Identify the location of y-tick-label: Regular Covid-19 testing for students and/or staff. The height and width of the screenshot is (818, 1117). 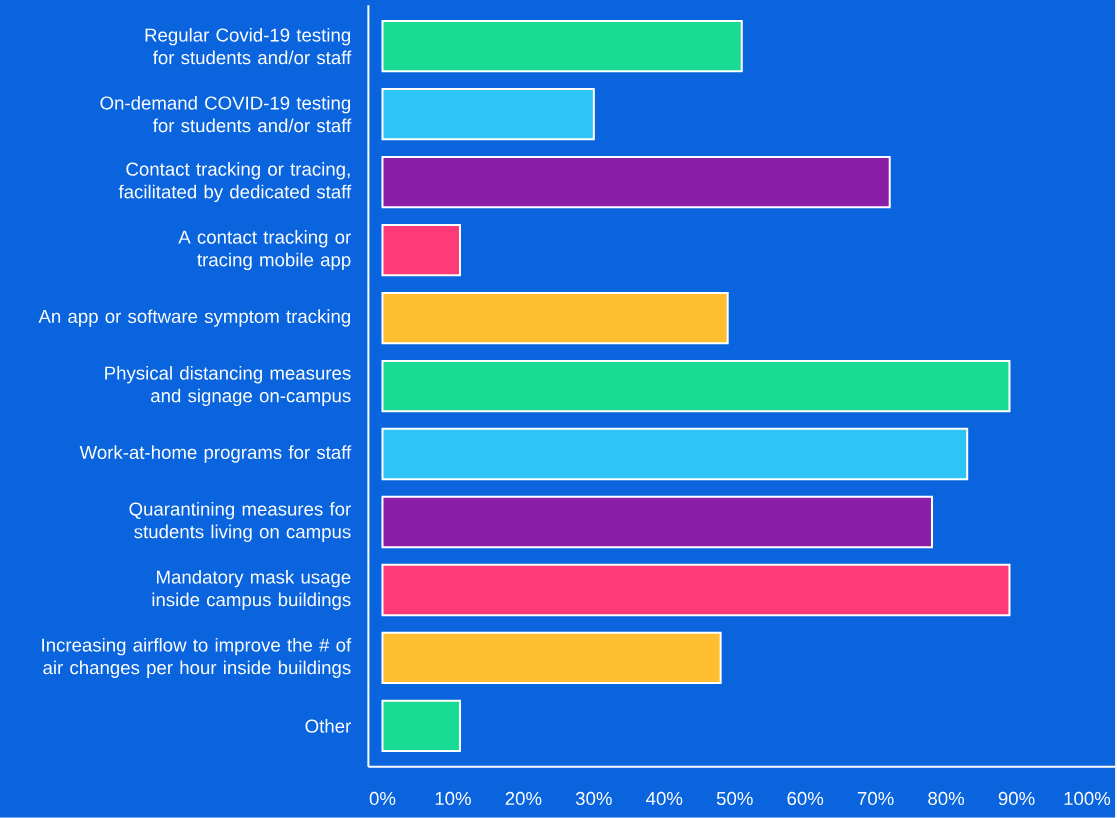
(248, 46).